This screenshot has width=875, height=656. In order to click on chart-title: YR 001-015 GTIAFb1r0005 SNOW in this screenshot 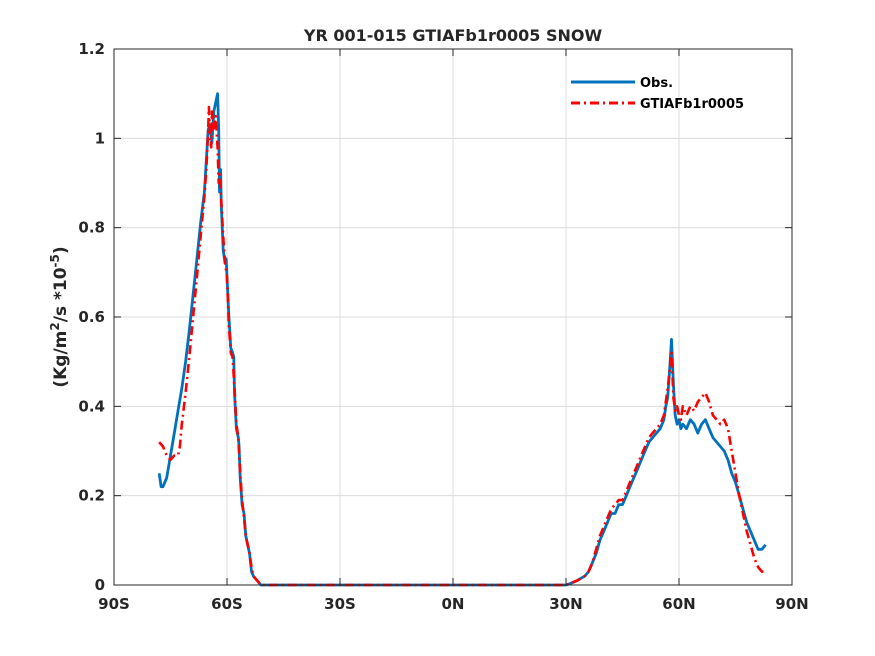, I will do `click(453, 35)`.